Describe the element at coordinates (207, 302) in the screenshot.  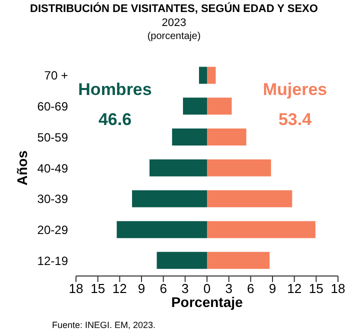
I see `x-axis-title: Porcentaje` at that location.